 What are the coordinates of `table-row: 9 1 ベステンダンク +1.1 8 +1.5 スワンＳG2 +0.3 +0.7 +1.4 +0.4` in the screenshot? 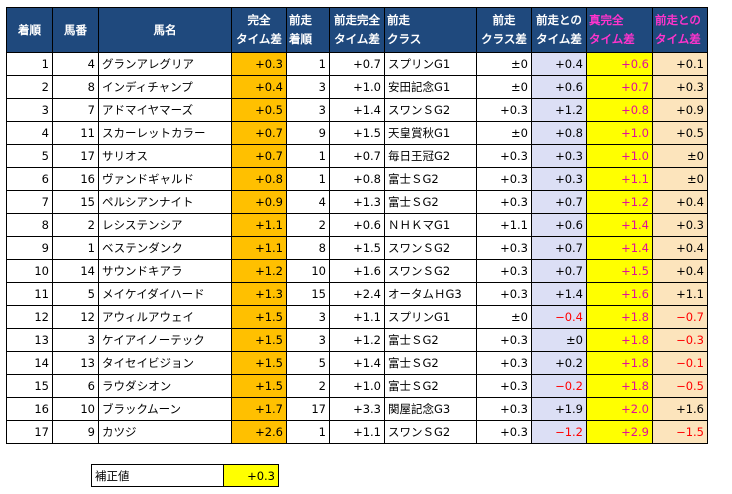 It's located at (357, 248).